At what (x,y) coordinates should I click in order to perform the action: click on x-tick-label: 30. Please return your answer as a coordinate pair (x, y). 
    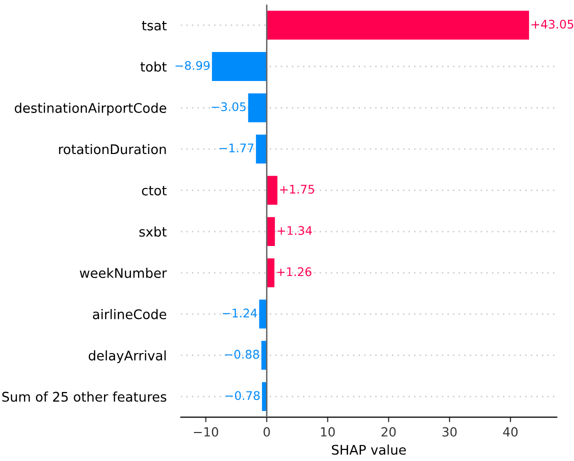
    Looking at the image, I should click on (449, 432).